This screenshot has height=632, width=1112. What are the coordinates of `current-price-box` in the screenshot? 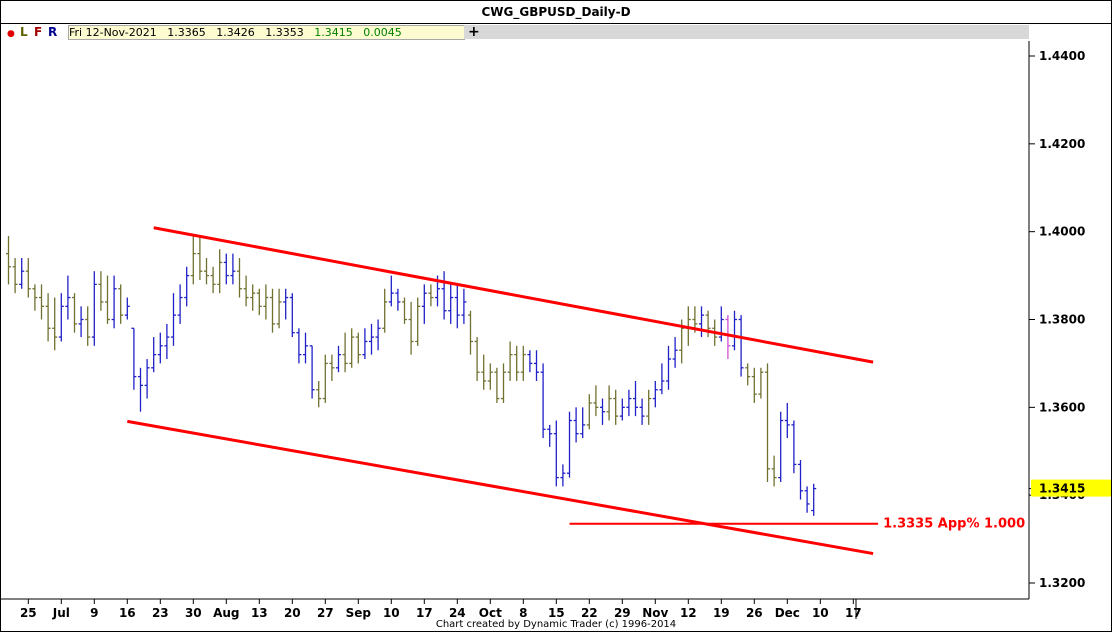 It's located at (1071, 488).